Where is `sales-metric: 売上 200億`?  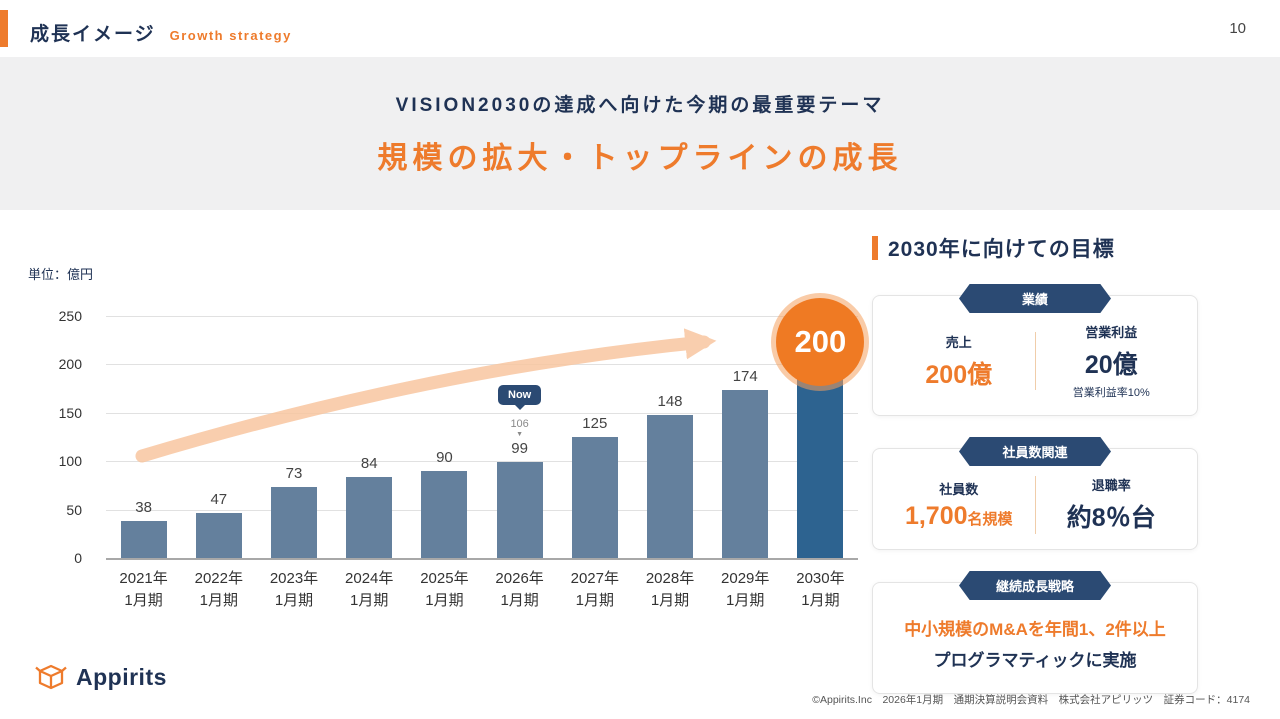 sales-metric: 売上 200億 is located at coordinates (959, 361).